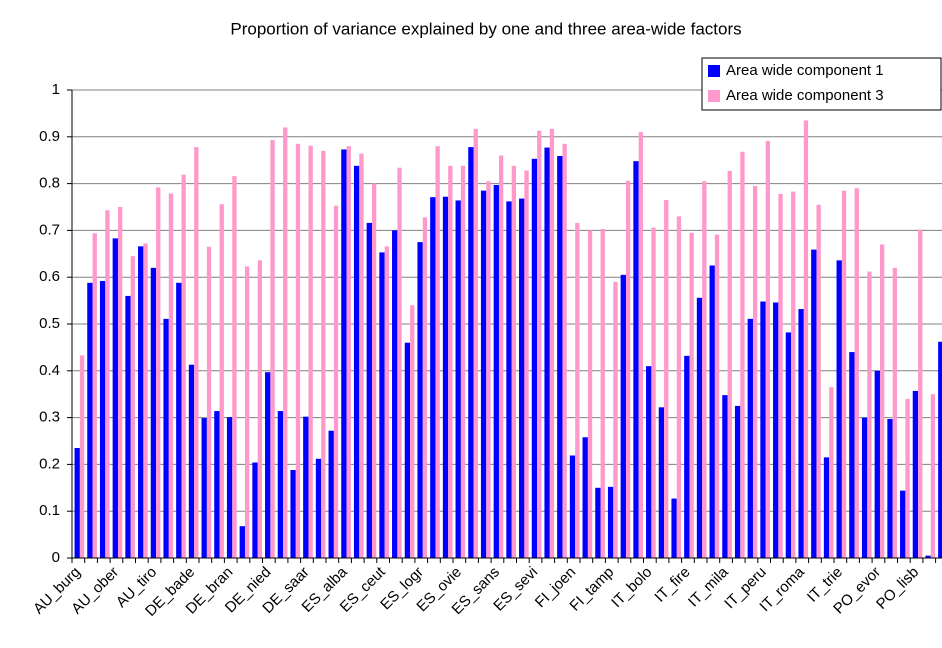  I want to click on legend-label: Area wide component 1, so click(805, 70).